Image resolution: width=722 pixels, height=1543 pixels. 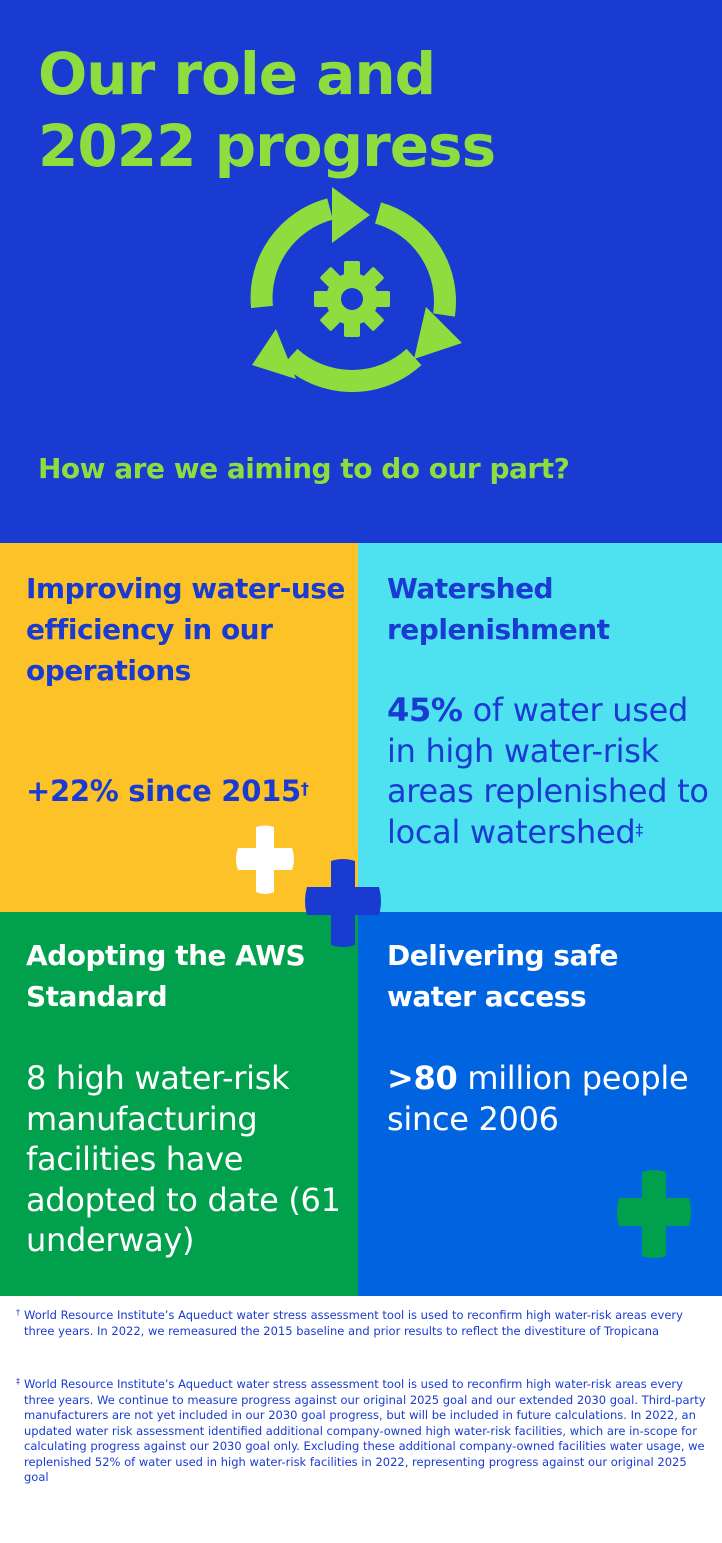 I want to click on stat-value: >80, so click(x=422, y=1078).